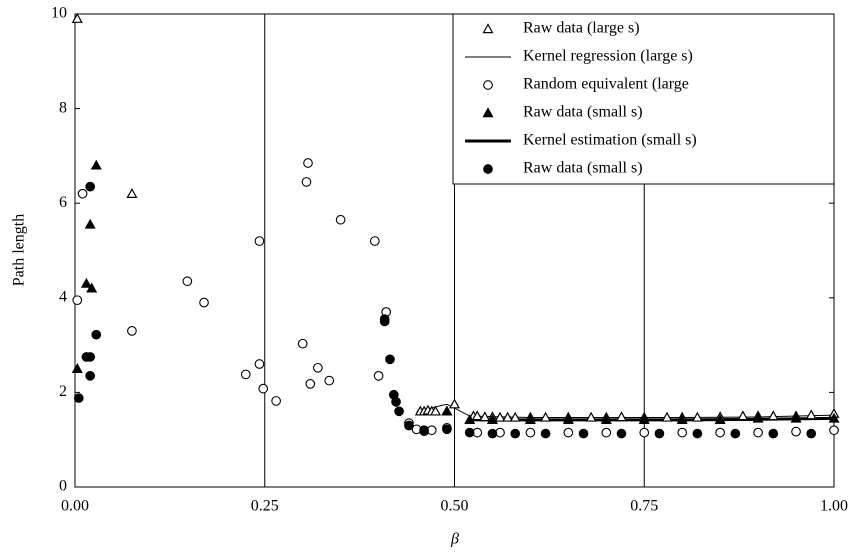 The height and width of the screenshot is (554, 857). Describe the element at coordinates (455, 506) in the screenshot. I see `x-tick-label: 0.50` at that location.